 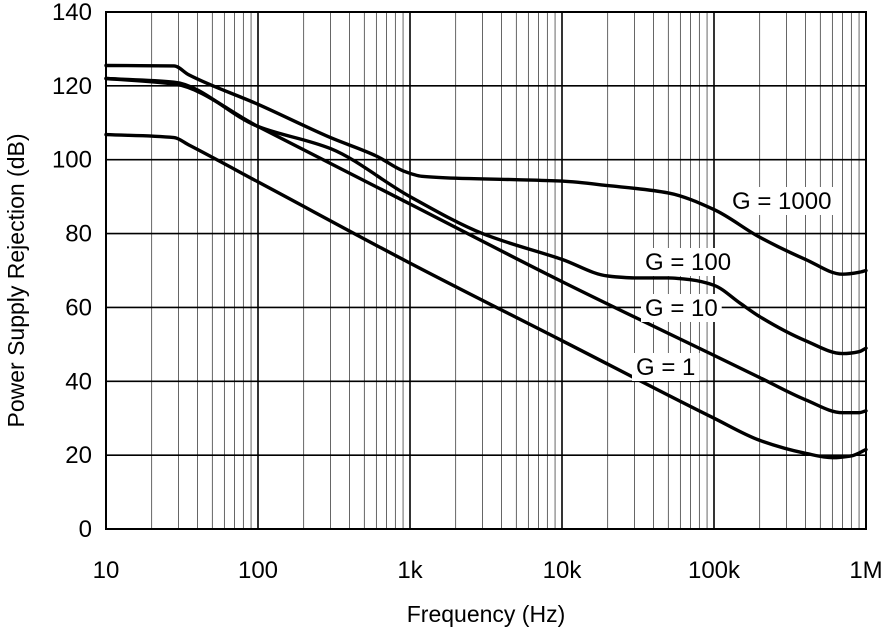 I want to click on x-axis-title: Frequency (Hz), so click(x=486, y=614).